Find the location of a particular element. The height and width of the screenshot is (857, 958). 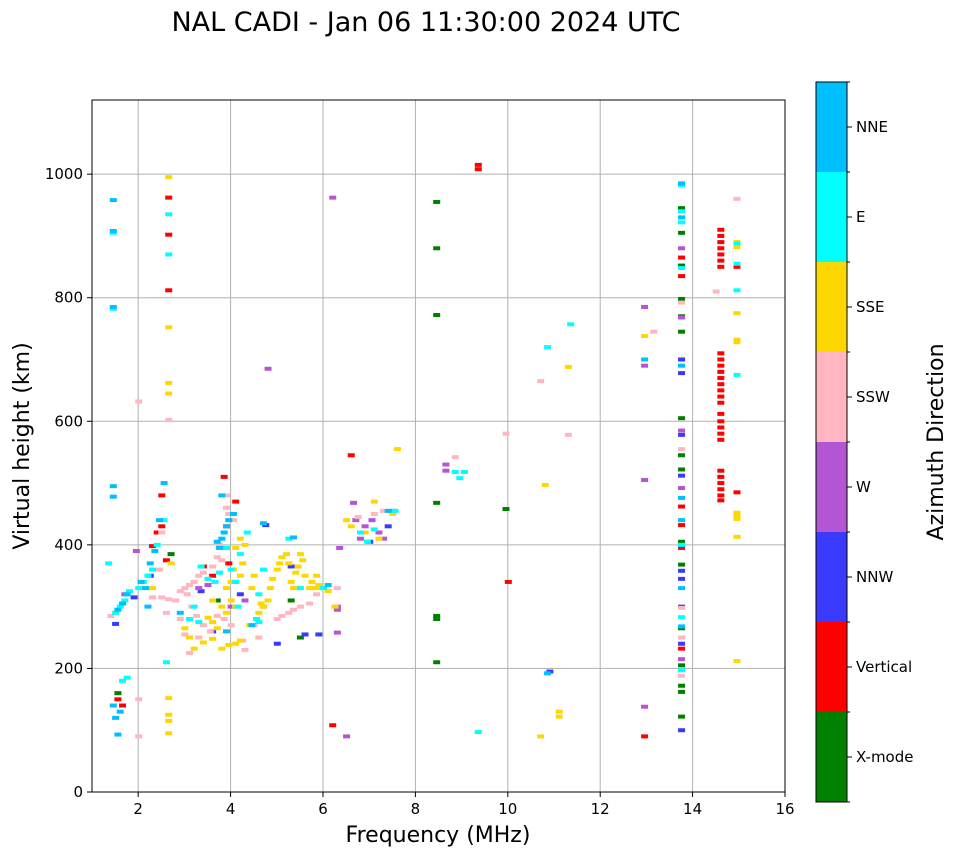

colorbar-segment is located at coordinates (831, 487).